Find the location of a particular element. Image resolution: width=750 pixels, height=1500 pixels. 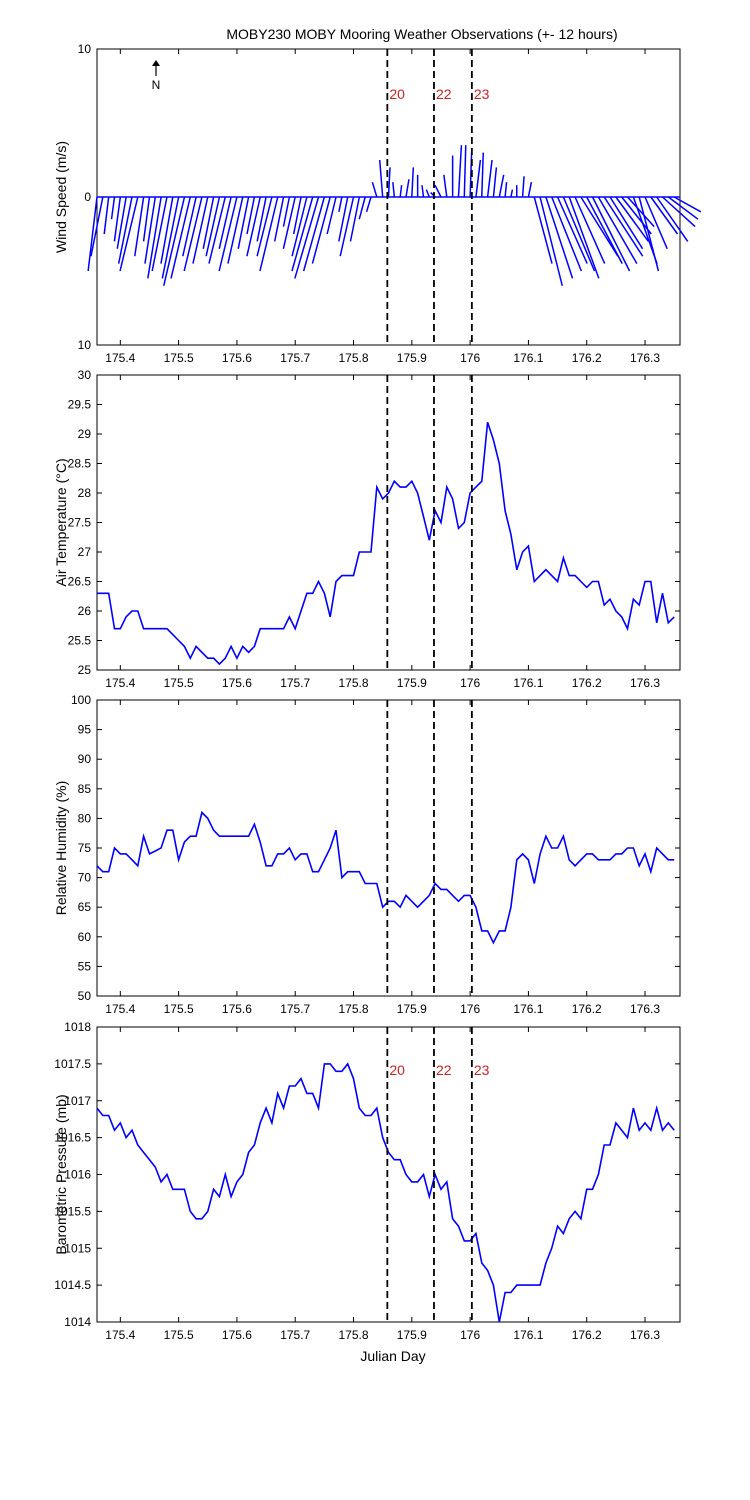

y-tick-label: 1014.5 is located at coordinates (72, 1285).